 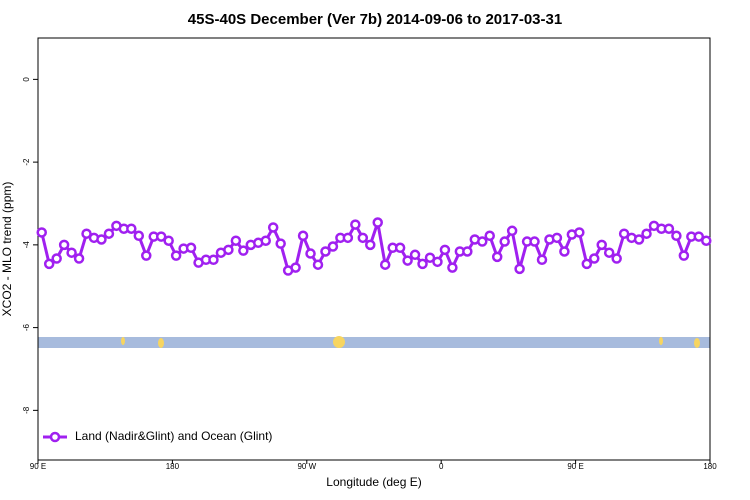 I want to click on y-tick-label: -6, so click(x=26, y=328).